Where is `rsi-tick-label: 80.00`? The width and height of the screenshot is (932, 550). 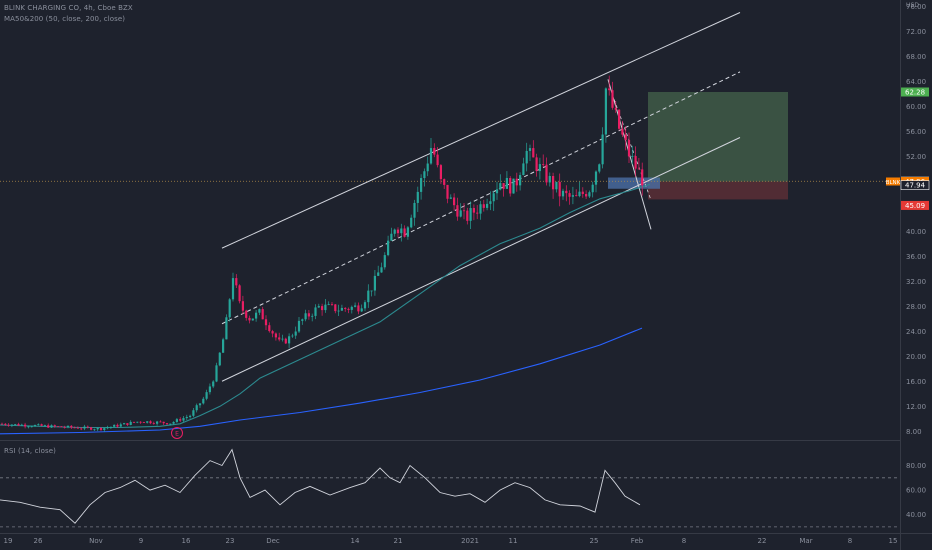 rsi-tick-label: 80.00 is located at coordinates (916, 466).